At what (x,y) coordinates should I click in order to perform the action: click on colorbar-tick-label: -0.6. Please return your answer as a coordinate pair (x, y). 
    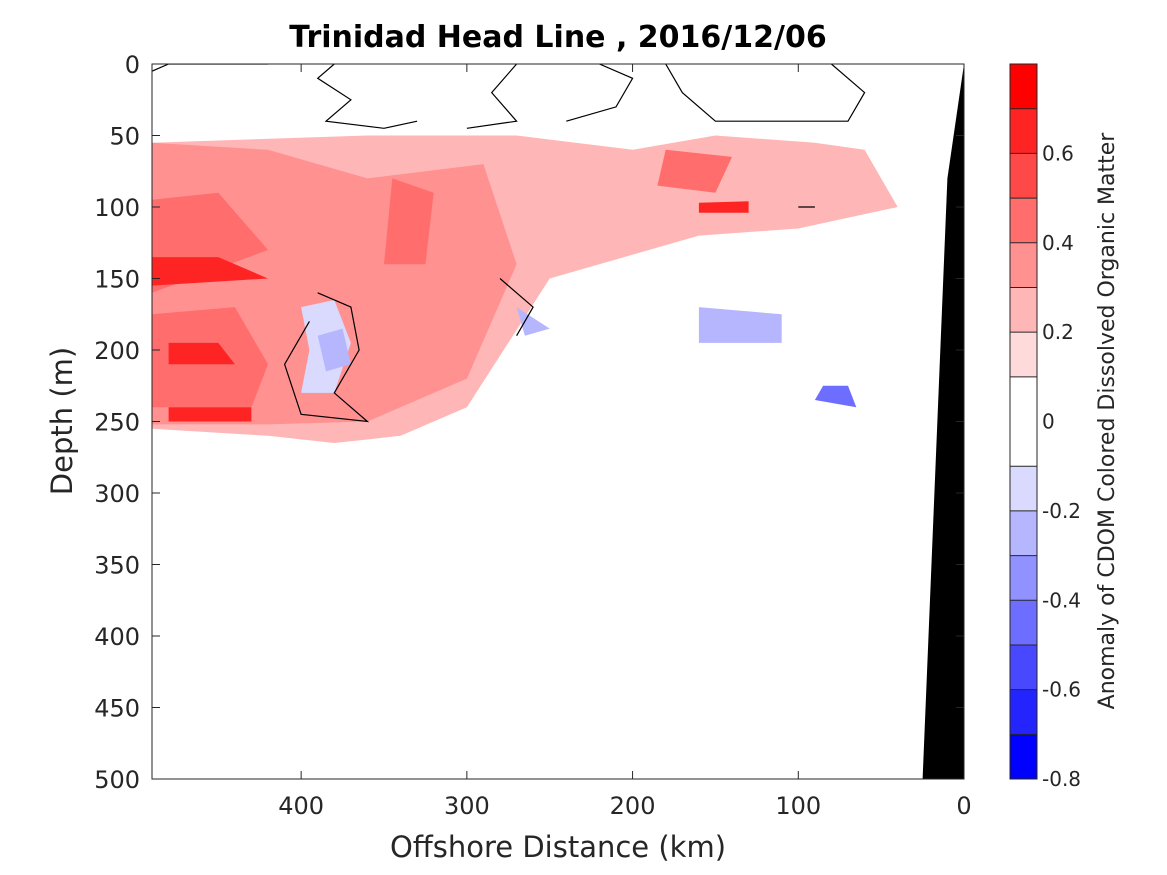
    Looking at the image, I should click on (1061, 690).